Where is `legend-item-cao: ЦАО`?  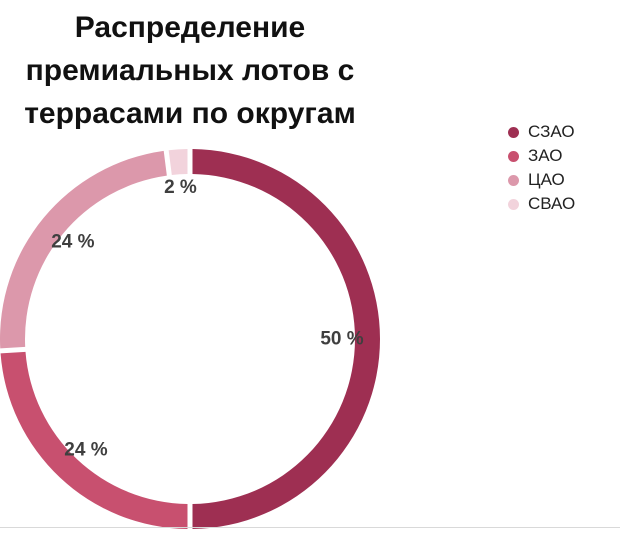
legend-item-cao: ЦАО is located at coordinates (541, 180).